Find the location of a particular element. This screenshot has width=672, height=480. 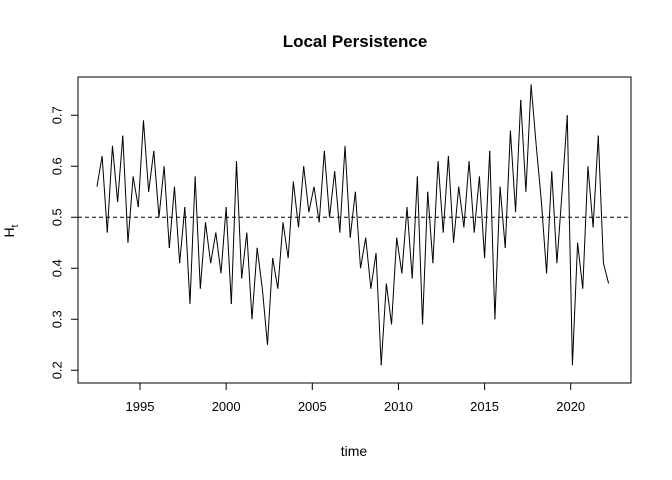

x-tick-label: 2015 is located at coordinates (484, 406).